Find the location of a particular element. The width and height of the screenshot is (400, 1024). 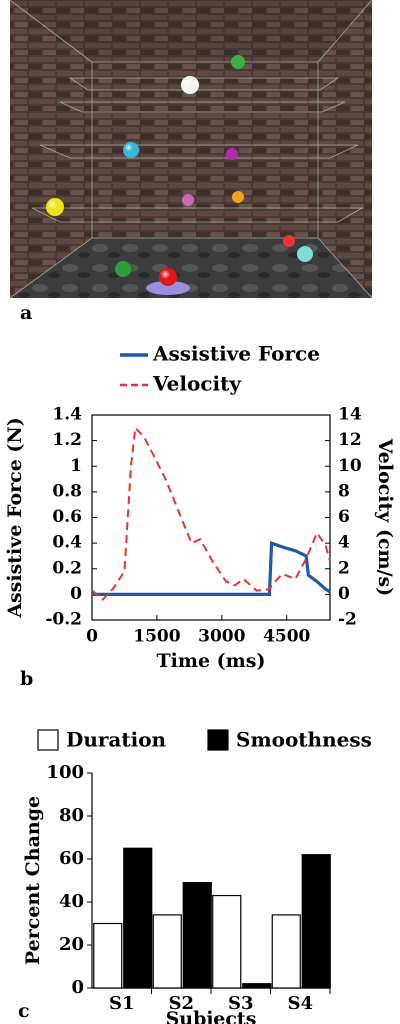

y2-tick-label: 8 is located at coordinates (344, 491).